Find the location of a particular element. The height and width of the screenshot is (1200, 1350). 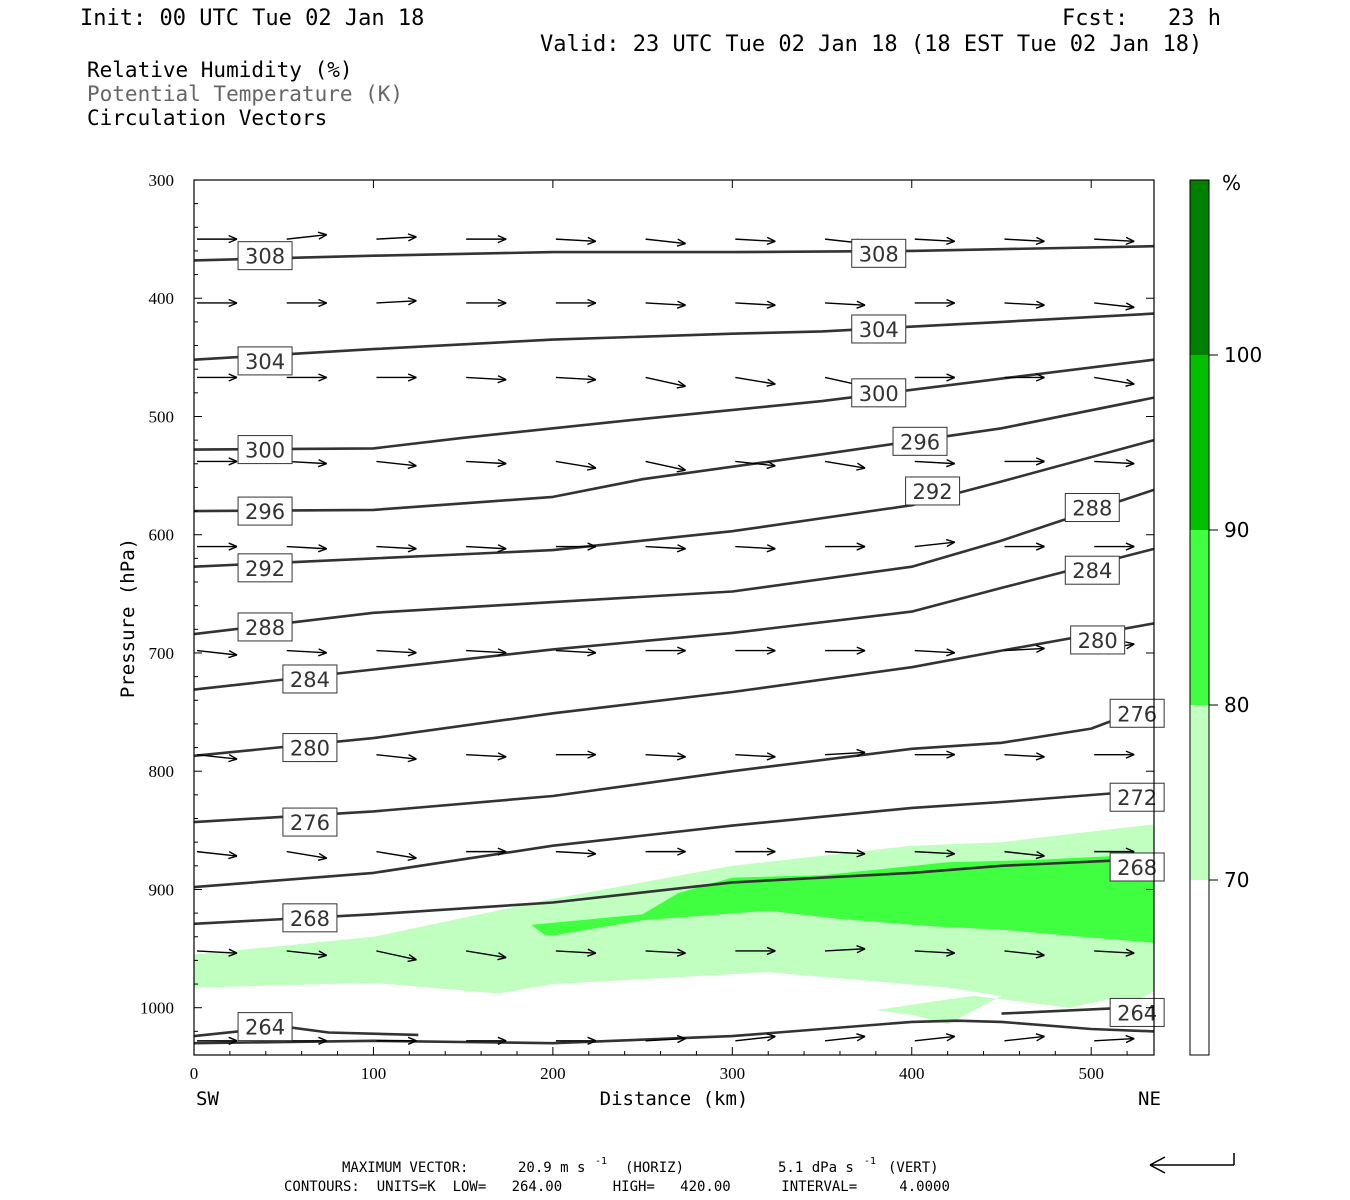

theta-label-280: 280 is located at coordinates (1098, 640).